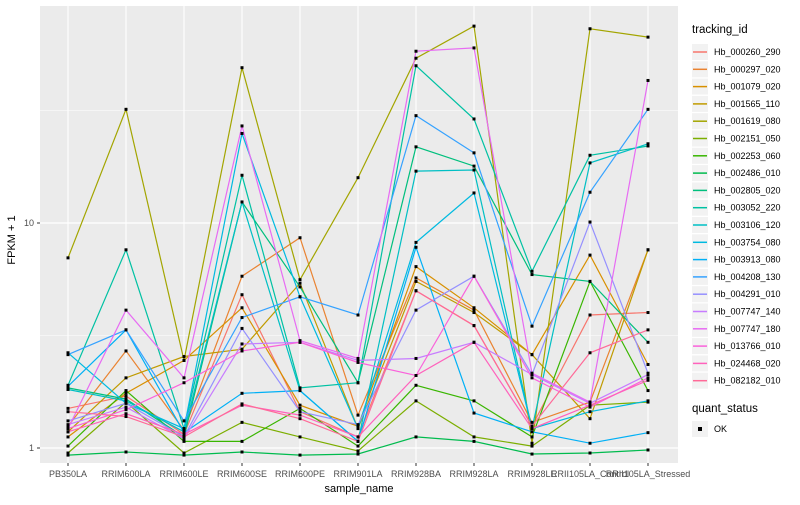 The image size is (800, 505). What do you see at coordinates (747, 260) in the screenshot?
I see `legend-item-label: Hb_003913_080` at bounding box center [747, 260].